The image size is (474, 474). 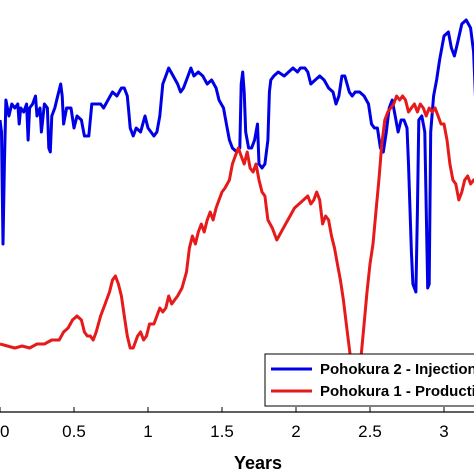 I want to click on legend-box, so click(x=369, y=380).